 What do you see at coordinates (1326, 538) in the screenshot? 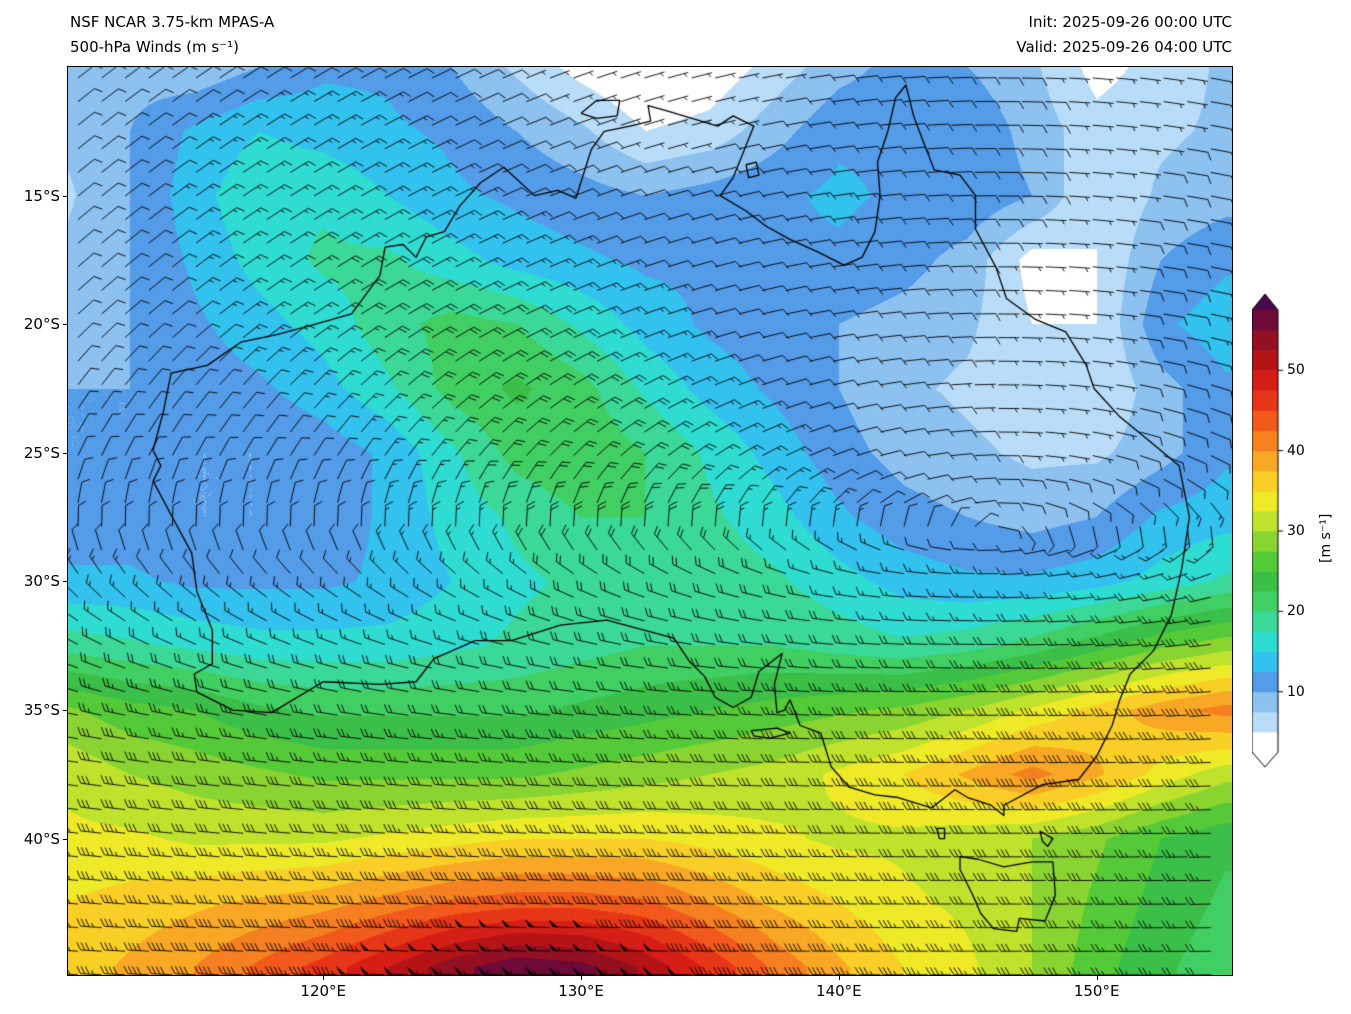
I see `colorbar-unit-label: [m s⁻¹]` at bounding box center [1326, 538].